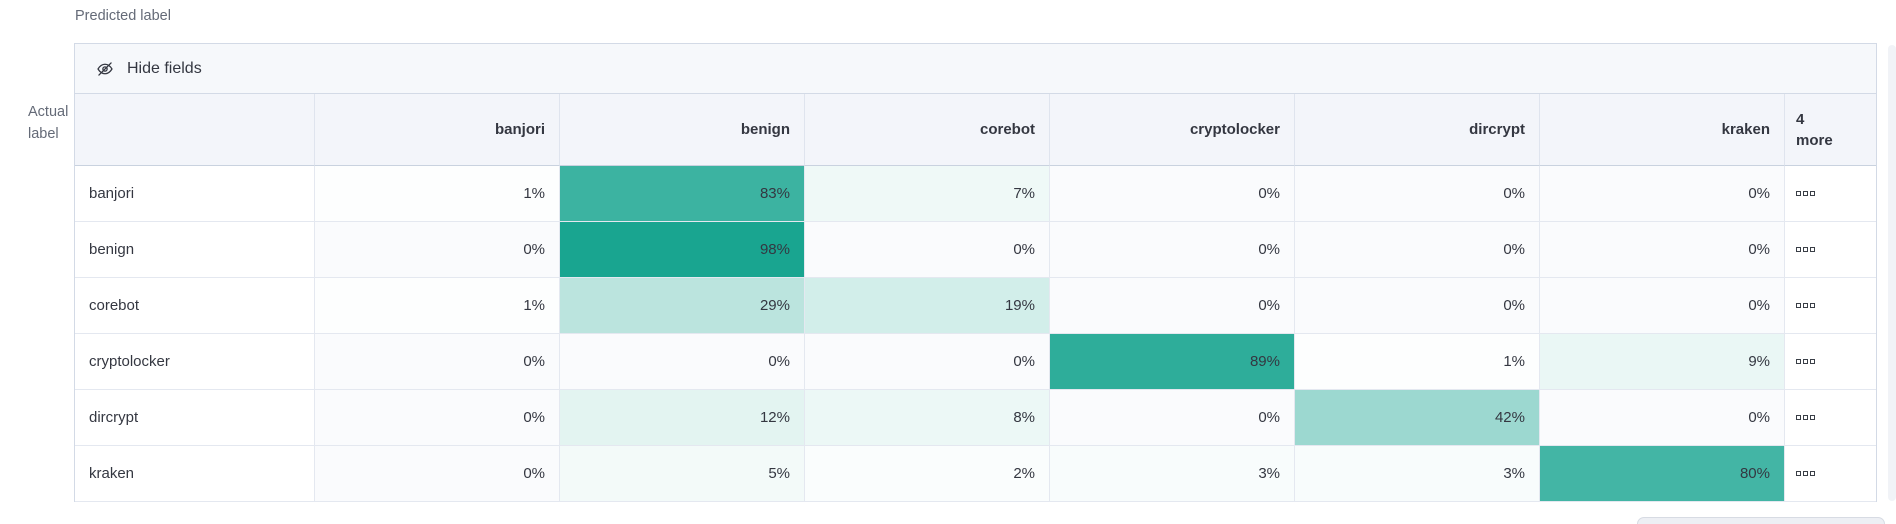 This screenshot has width=1896, height=524. What do you see at coordinates (1830, 362) in the screenshot?
I see `more-values-button-cryptolocker` at bounding box center [1830, 362].